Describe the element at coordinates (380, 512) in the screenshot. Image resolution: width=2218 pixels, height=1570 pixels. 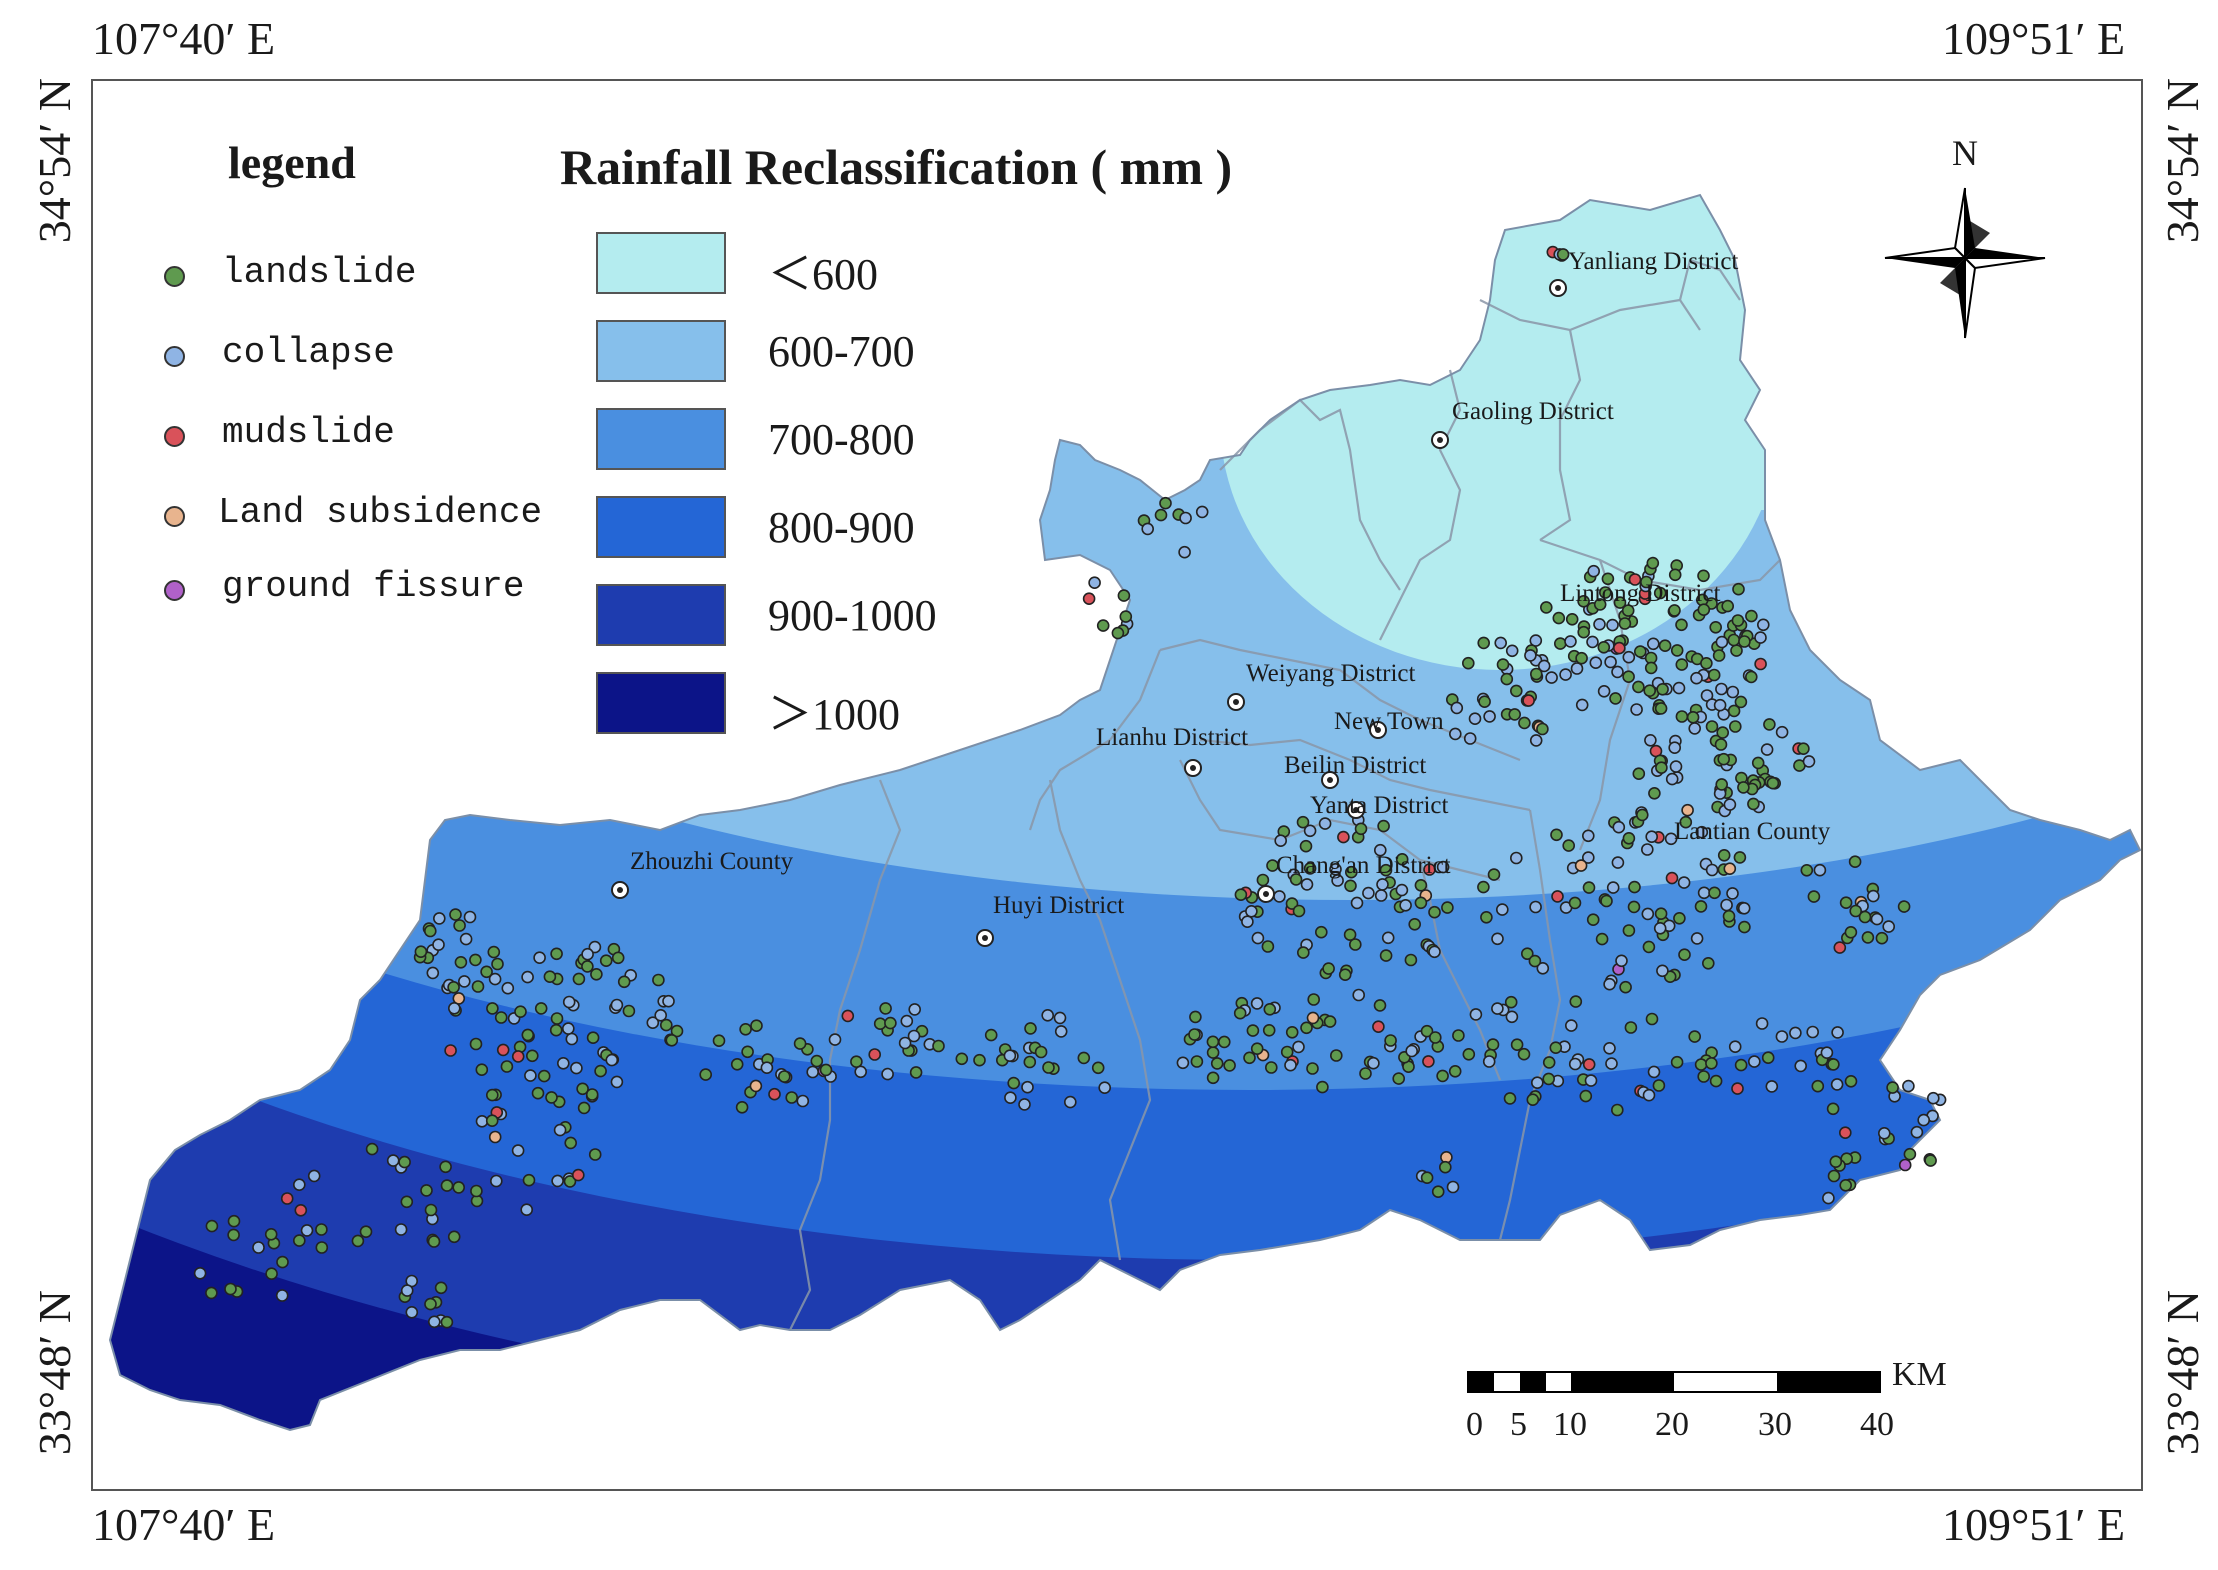
I see `legend-label-3: Land subsidence` at that location.